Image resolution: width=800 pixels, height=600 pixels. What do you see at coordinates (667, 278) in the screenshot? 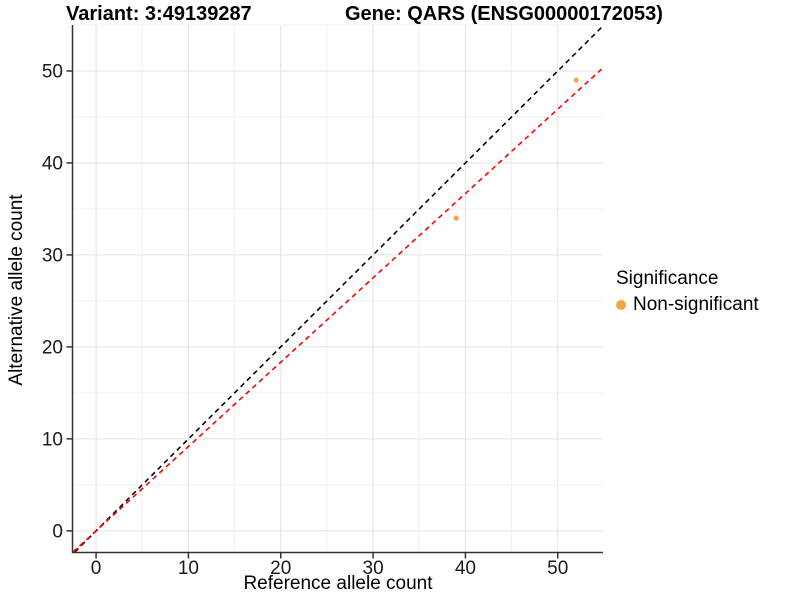
I see `legend-title: Significance` at bounding box center [667, 278].